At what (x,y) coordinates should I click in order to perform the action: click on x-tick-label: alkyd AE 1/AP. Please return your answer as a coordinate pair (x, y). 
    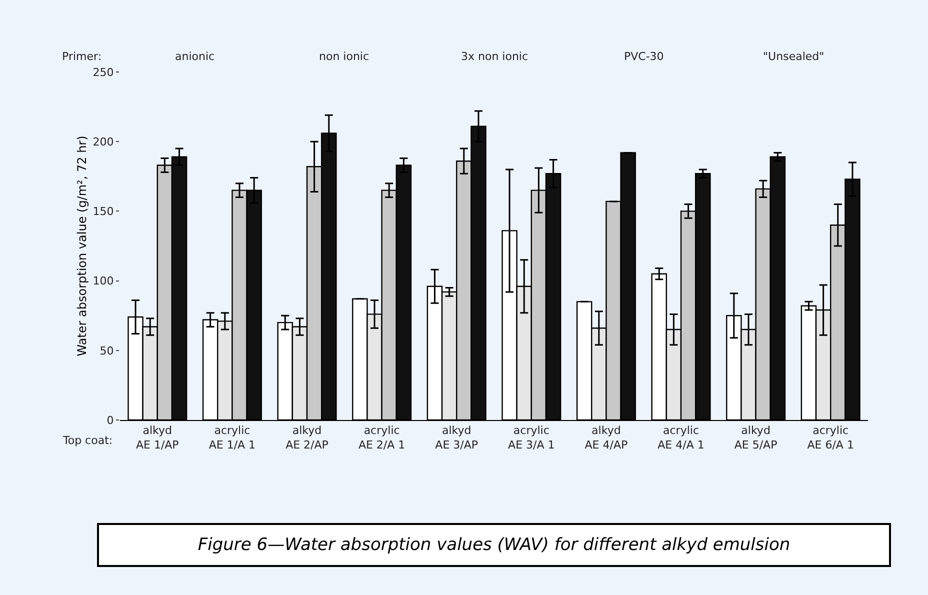
    Looking at the image, I should click on (158, 438).